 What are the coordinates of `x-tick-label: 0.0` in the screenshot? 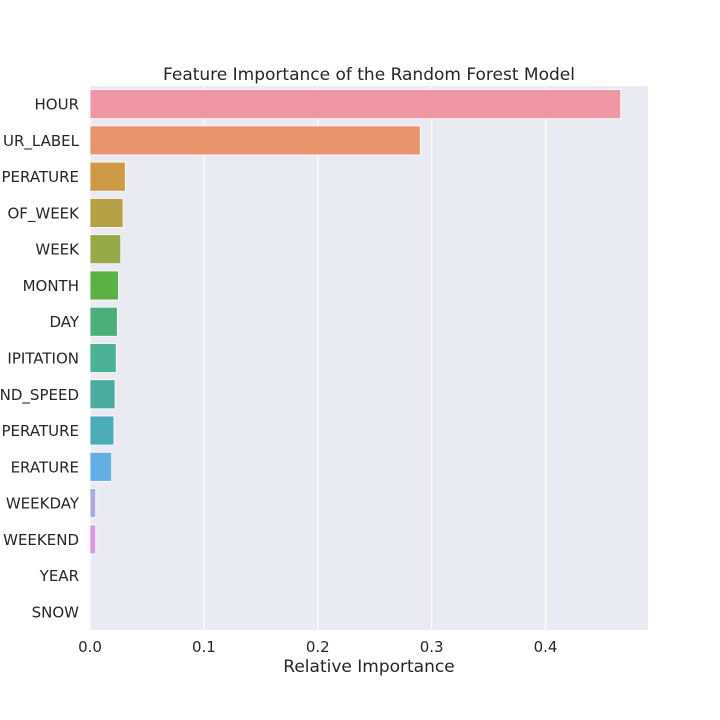 It's located at (90, 647).